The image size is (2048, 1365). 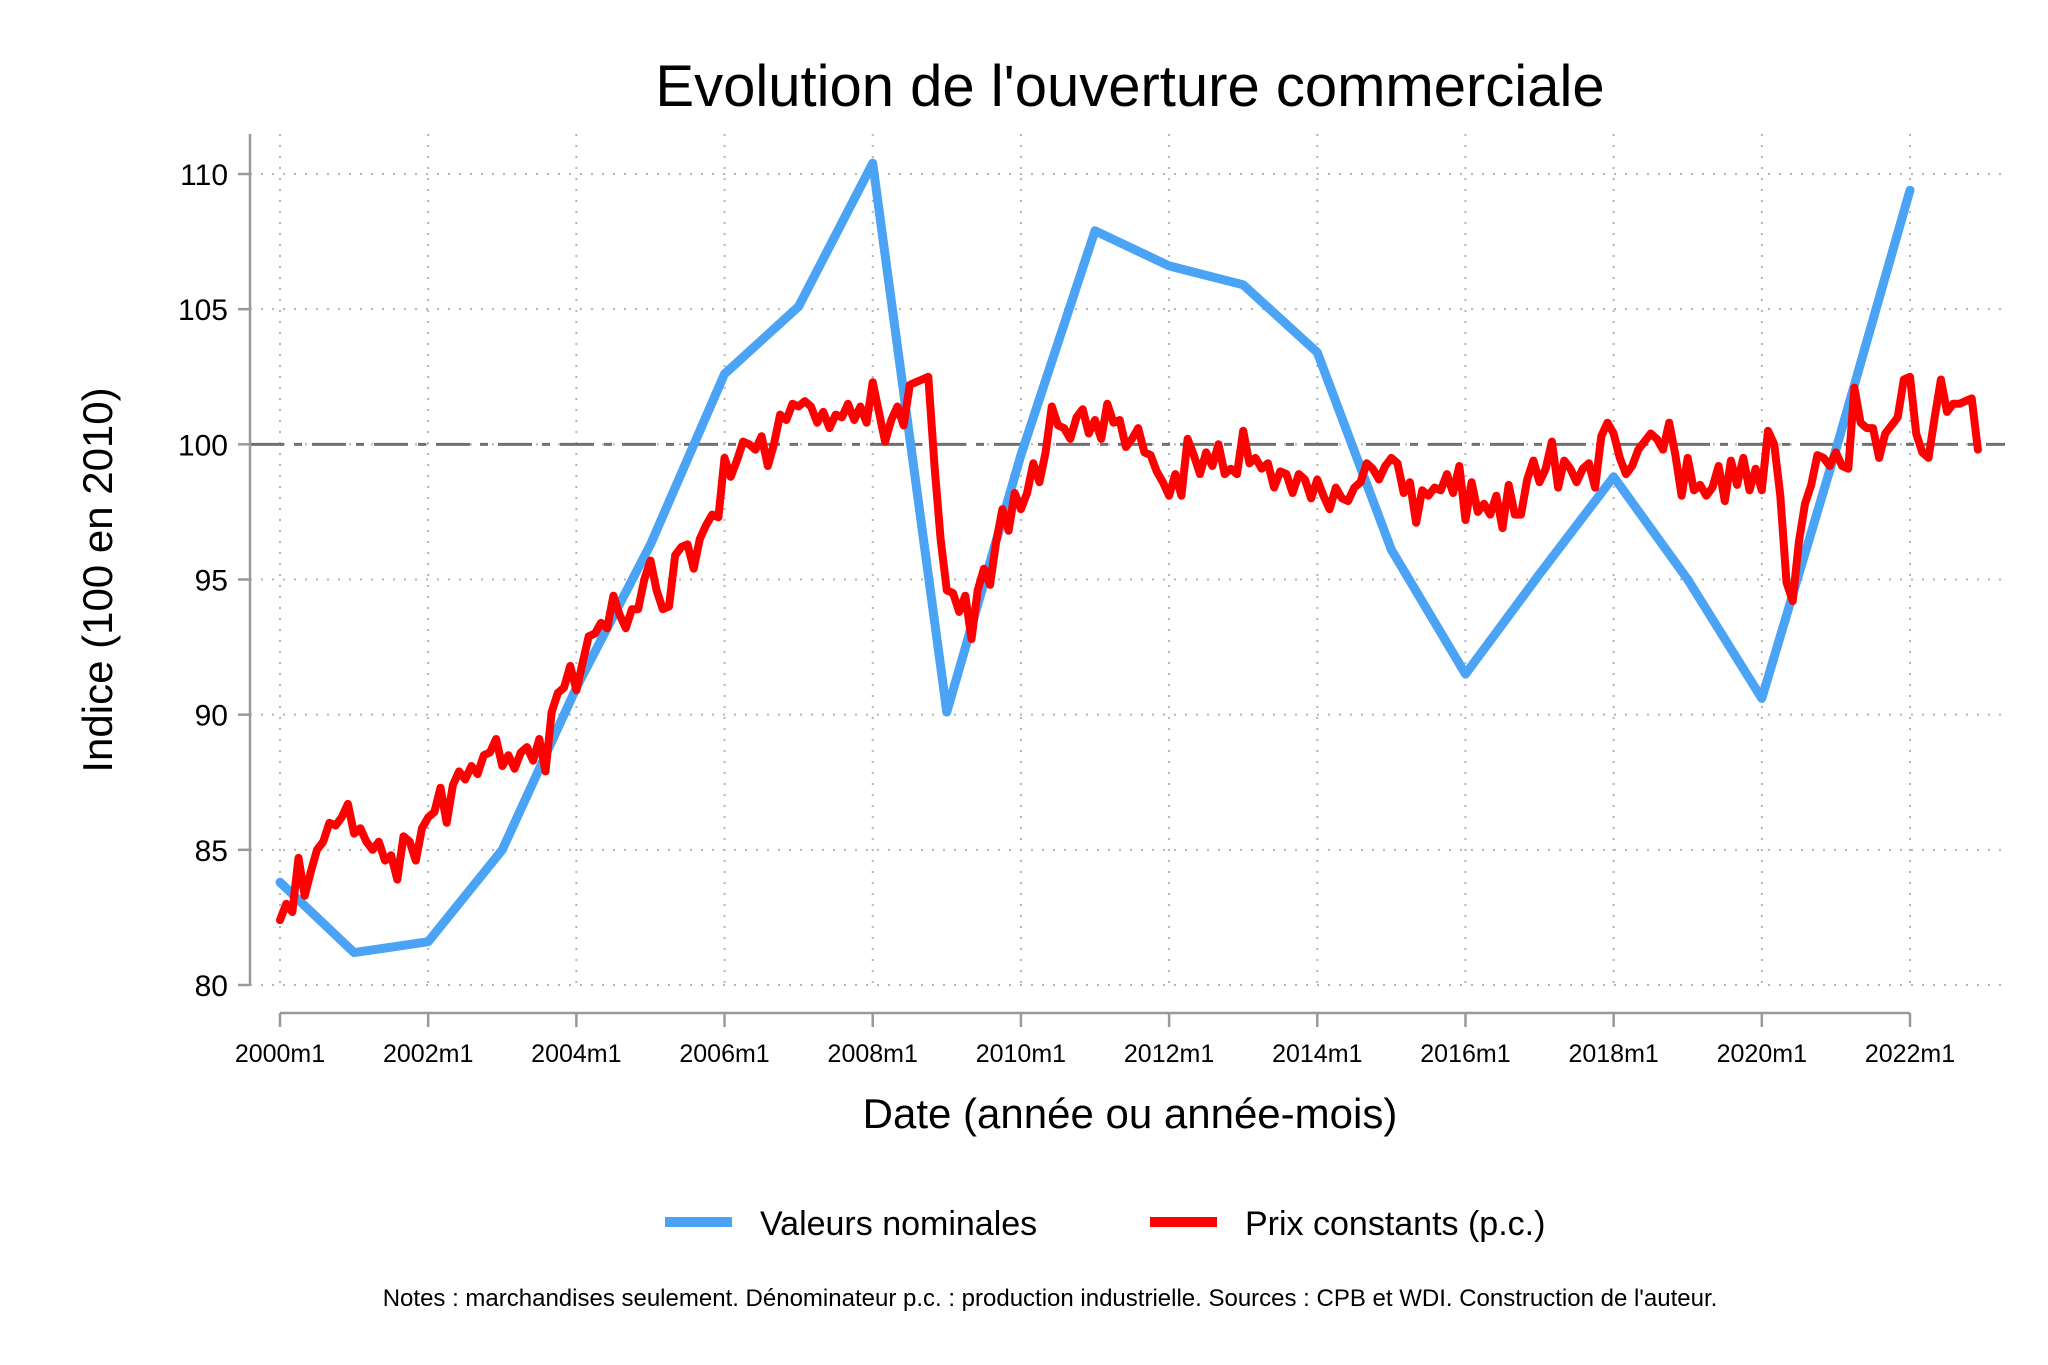 I want to click on y-axis-title: Indice (100 en 2010), so click(x=97, y=579).